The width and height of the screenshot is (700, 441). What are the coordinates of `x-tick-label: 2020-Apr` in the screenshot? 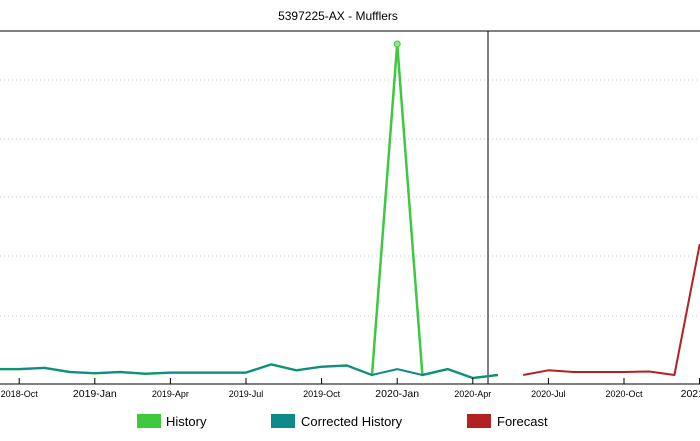 It's located at (472, 394).